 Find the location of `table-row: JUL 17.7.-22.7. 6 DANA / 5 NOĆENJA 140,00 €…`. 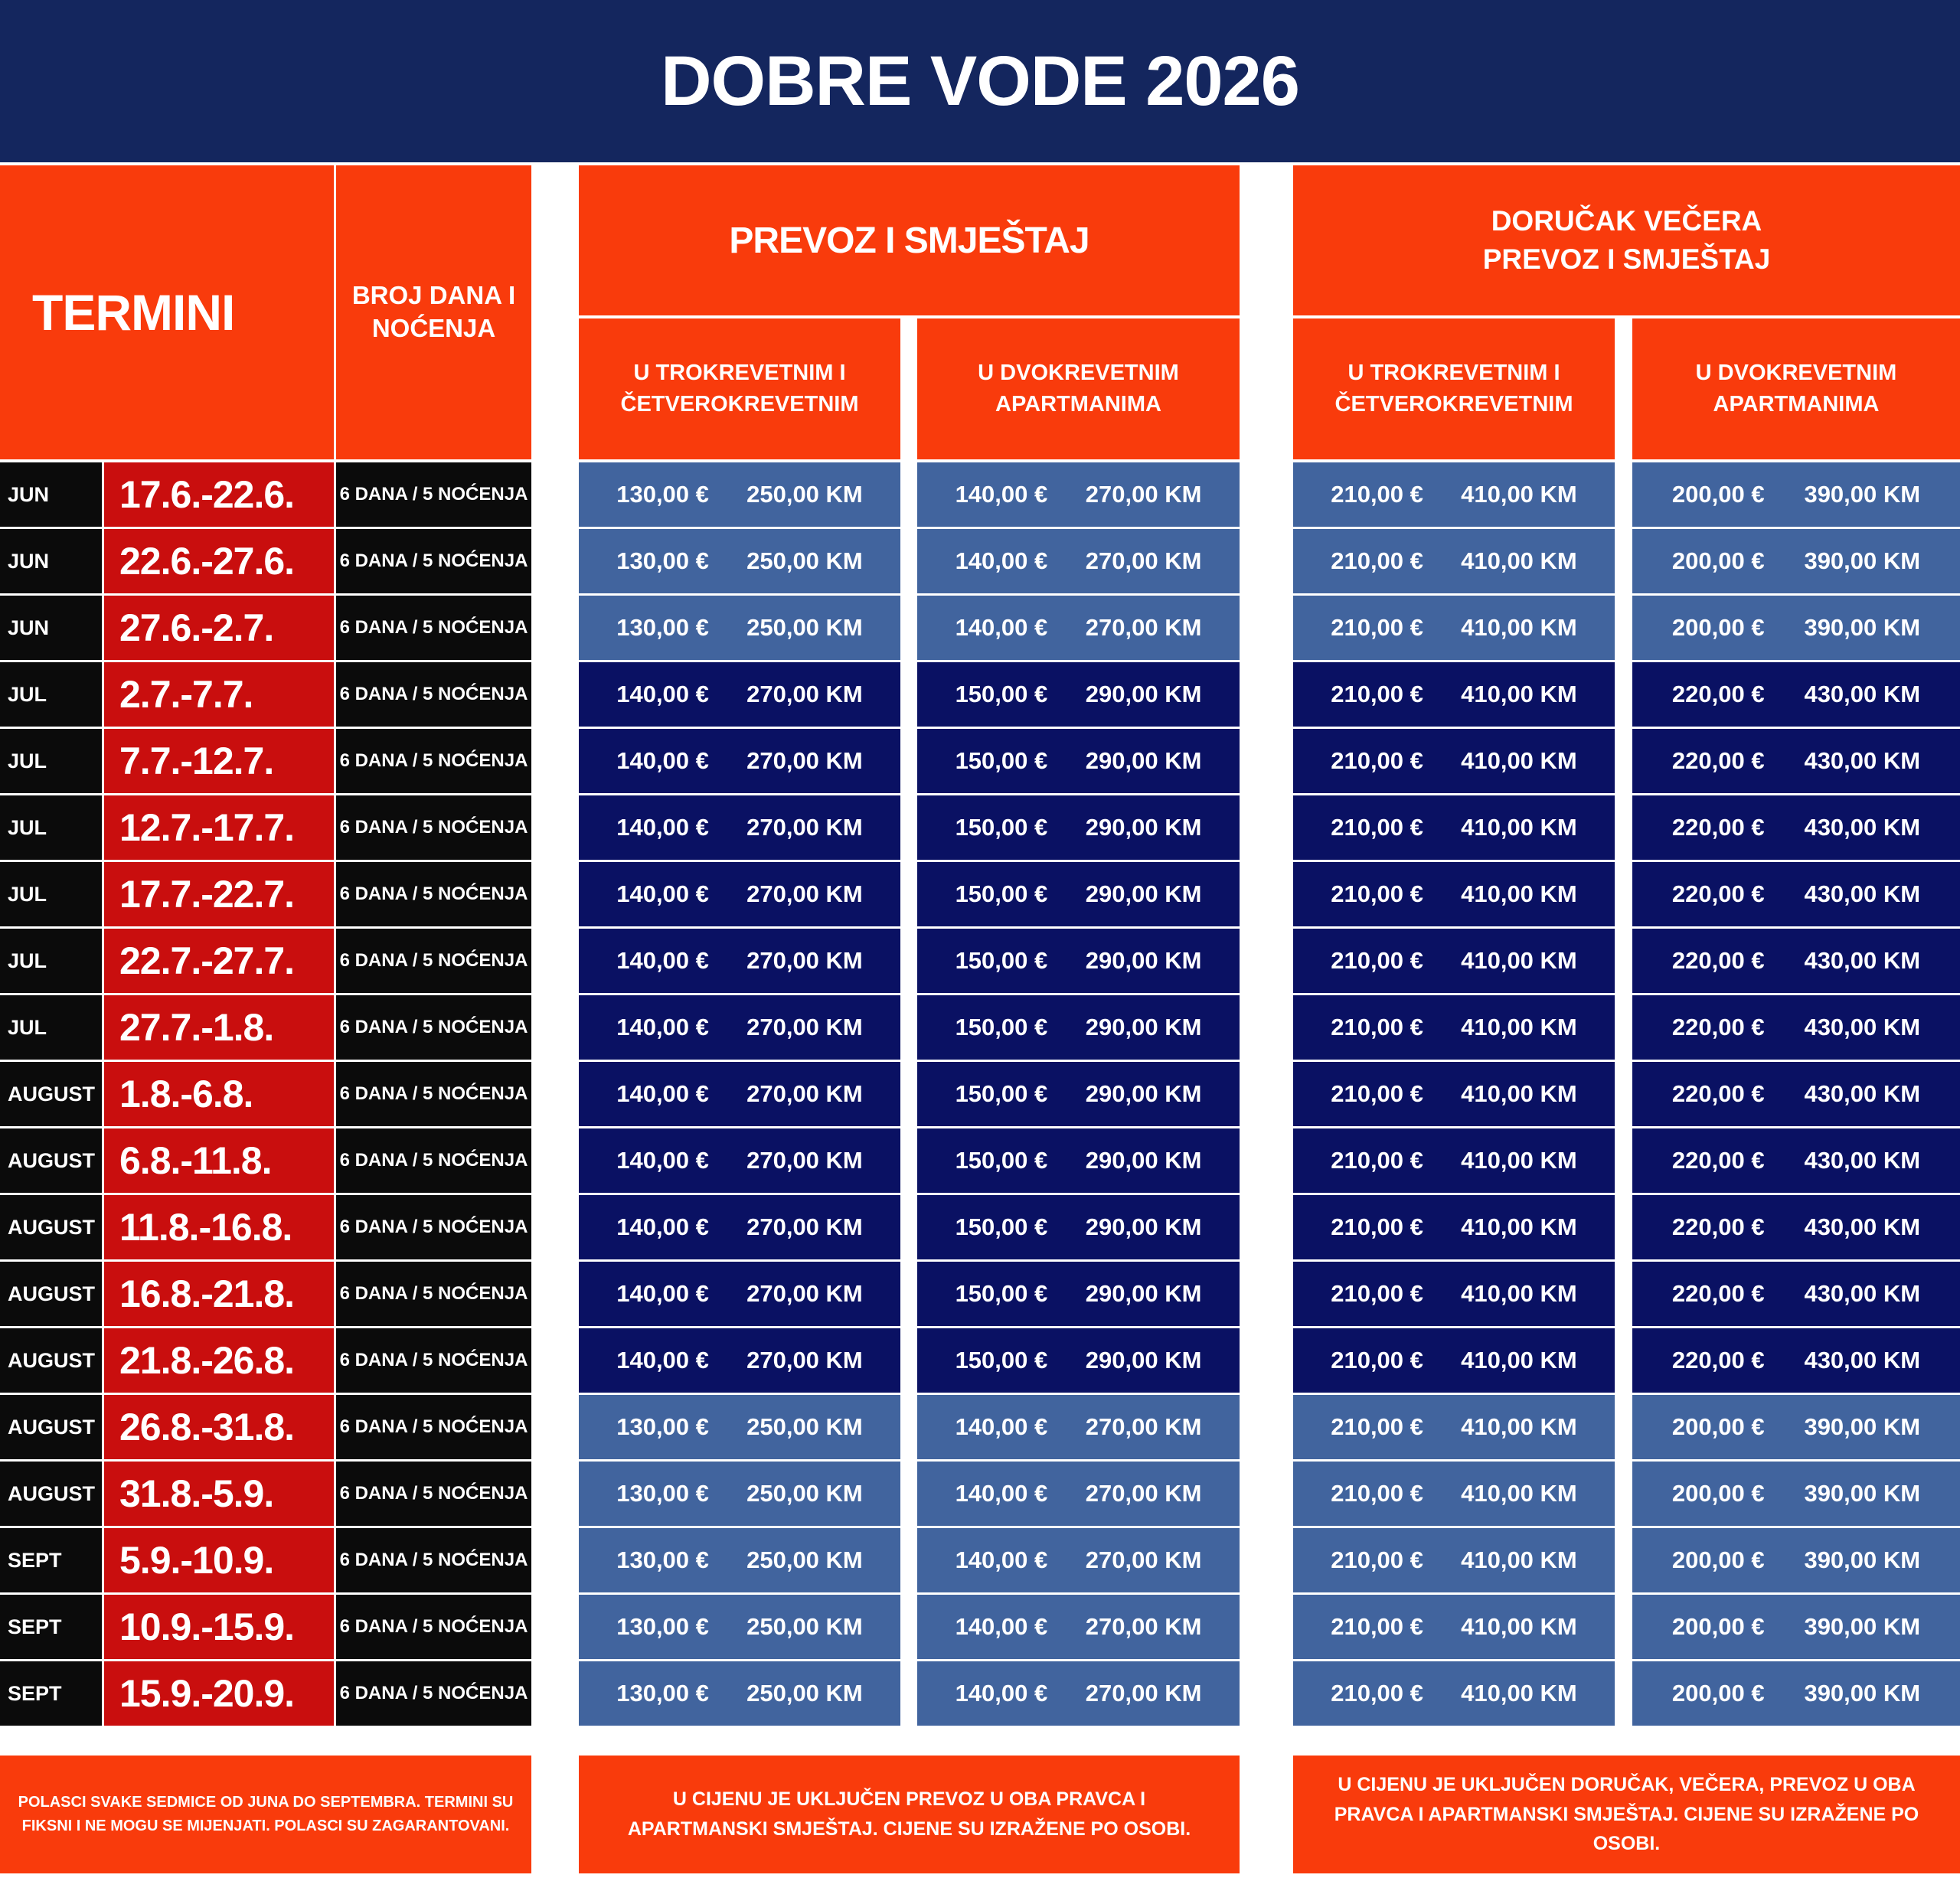

table-row: JUL 17.7.-22.7. 6 DANA / 5 NOĆENJA 140,00 €… is located at coordinates (980, 894).